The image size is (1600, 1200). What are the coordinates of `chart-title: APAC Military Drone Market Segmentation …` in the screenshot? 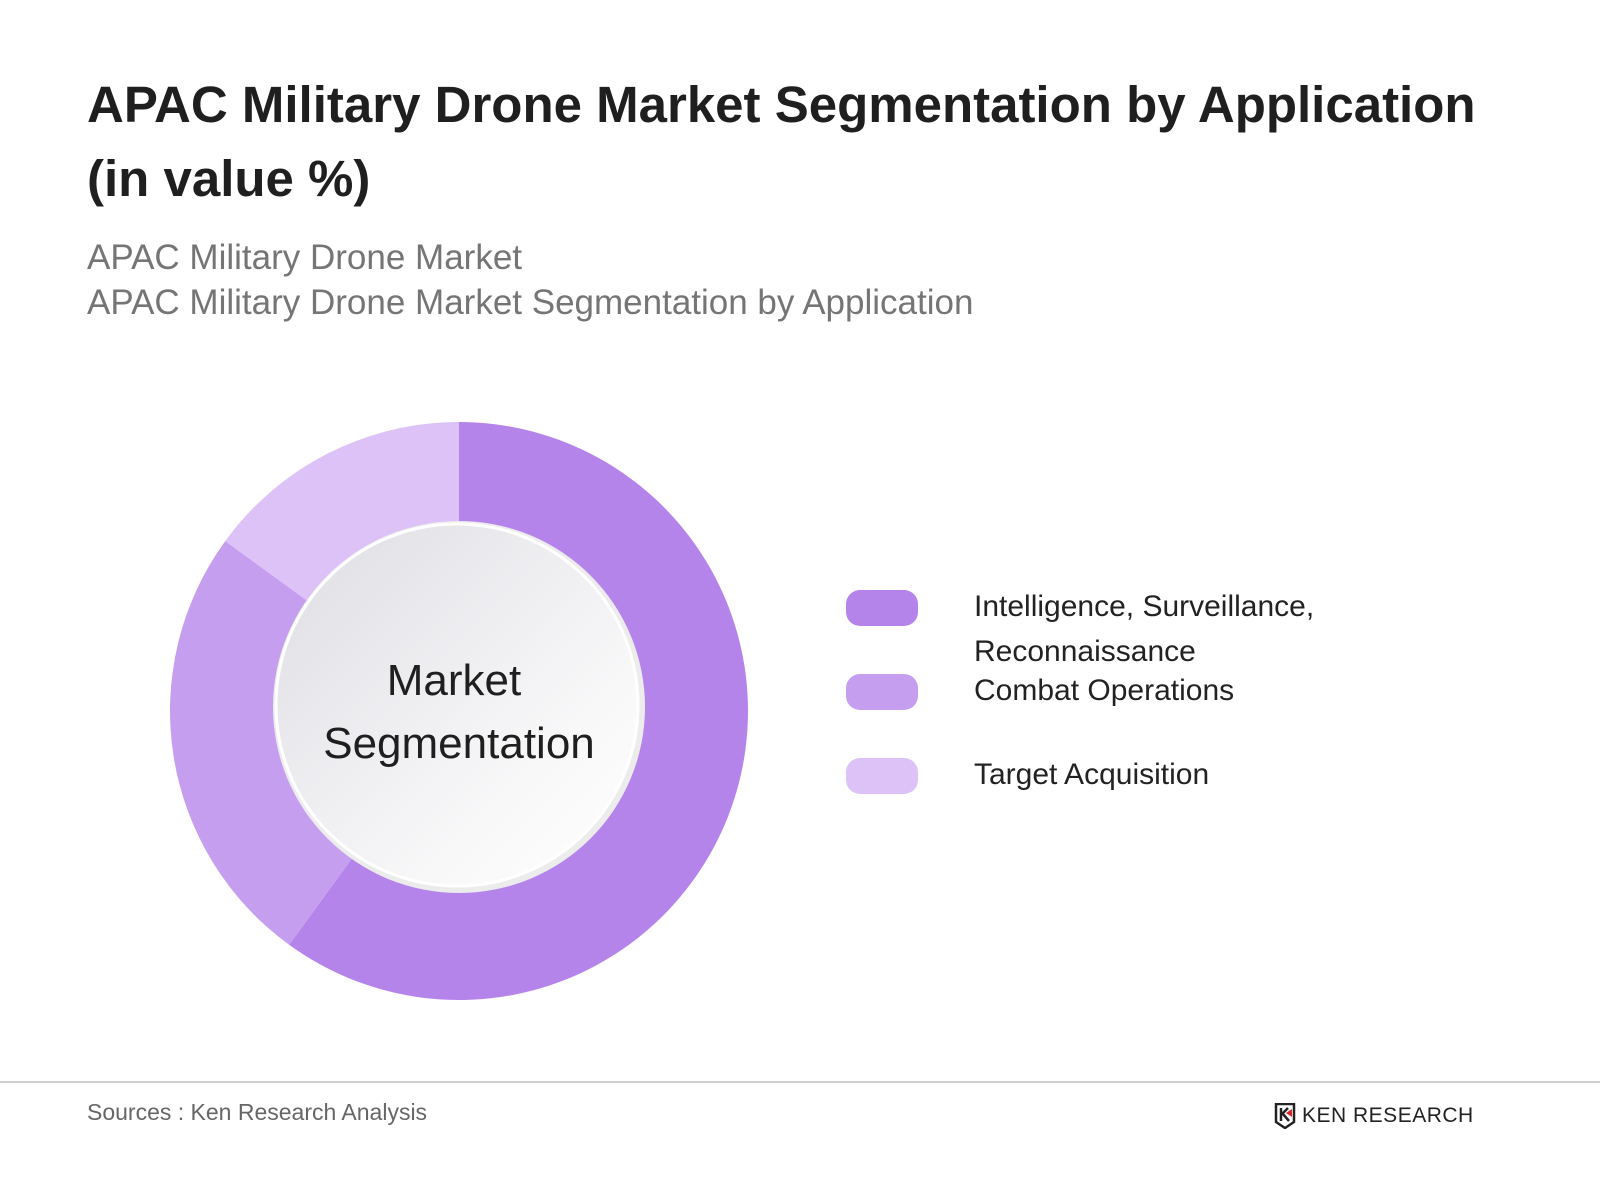 It's located at (781, 141).